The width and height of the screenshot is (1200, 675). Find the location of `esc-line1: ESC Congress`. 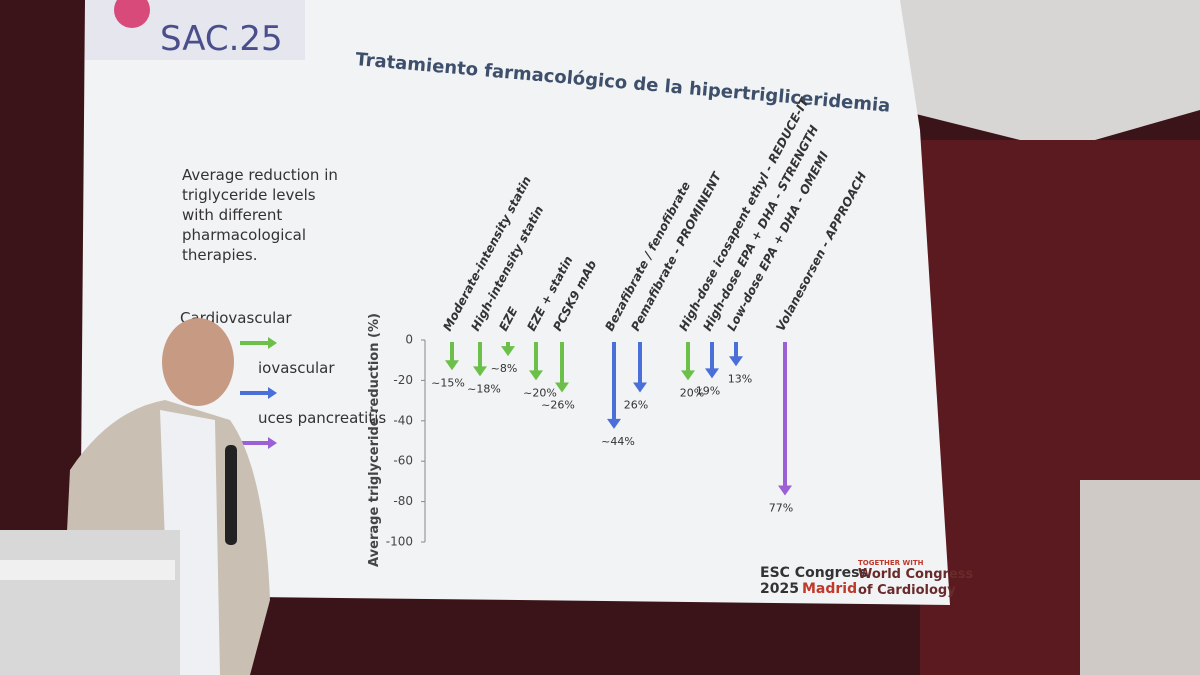

esc-line1: ESC Congress is located at coordinates (814, 573).